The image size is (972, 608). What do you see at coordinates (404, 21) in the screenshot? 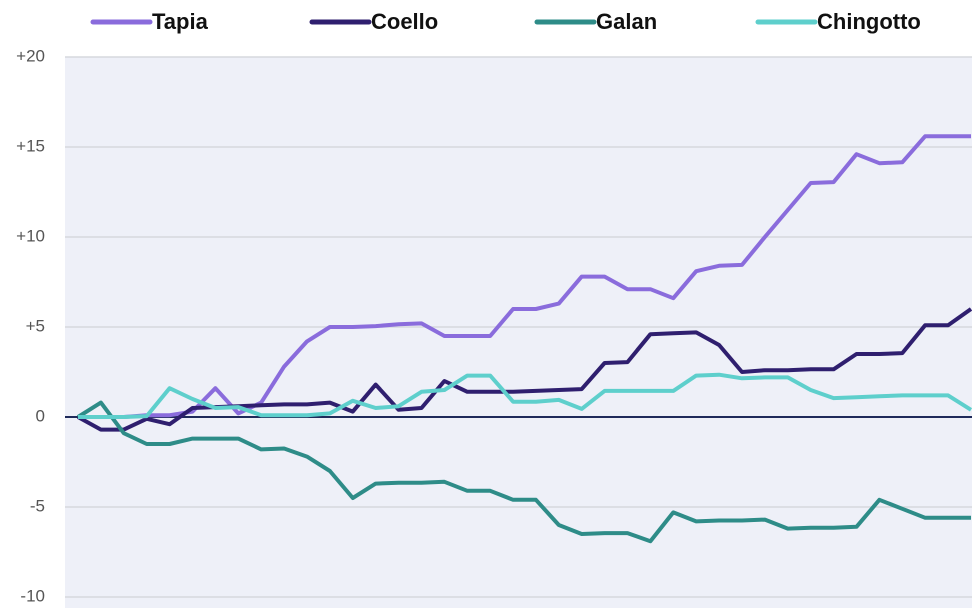
I see `legend-label: Coello` at bounding box center [404, 21].